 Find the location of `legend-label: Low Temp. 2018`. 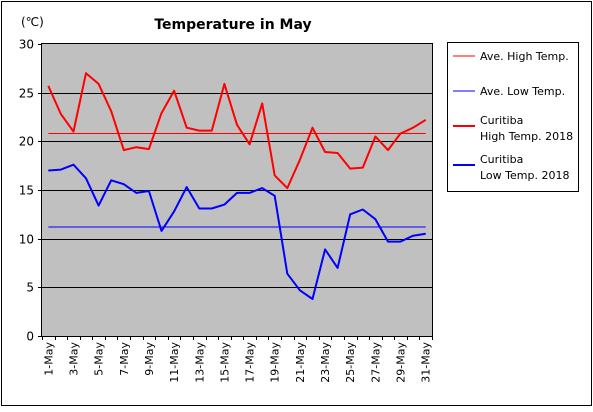

legend-label: Low Temp. 2018 is located at coordinates (524, 175).